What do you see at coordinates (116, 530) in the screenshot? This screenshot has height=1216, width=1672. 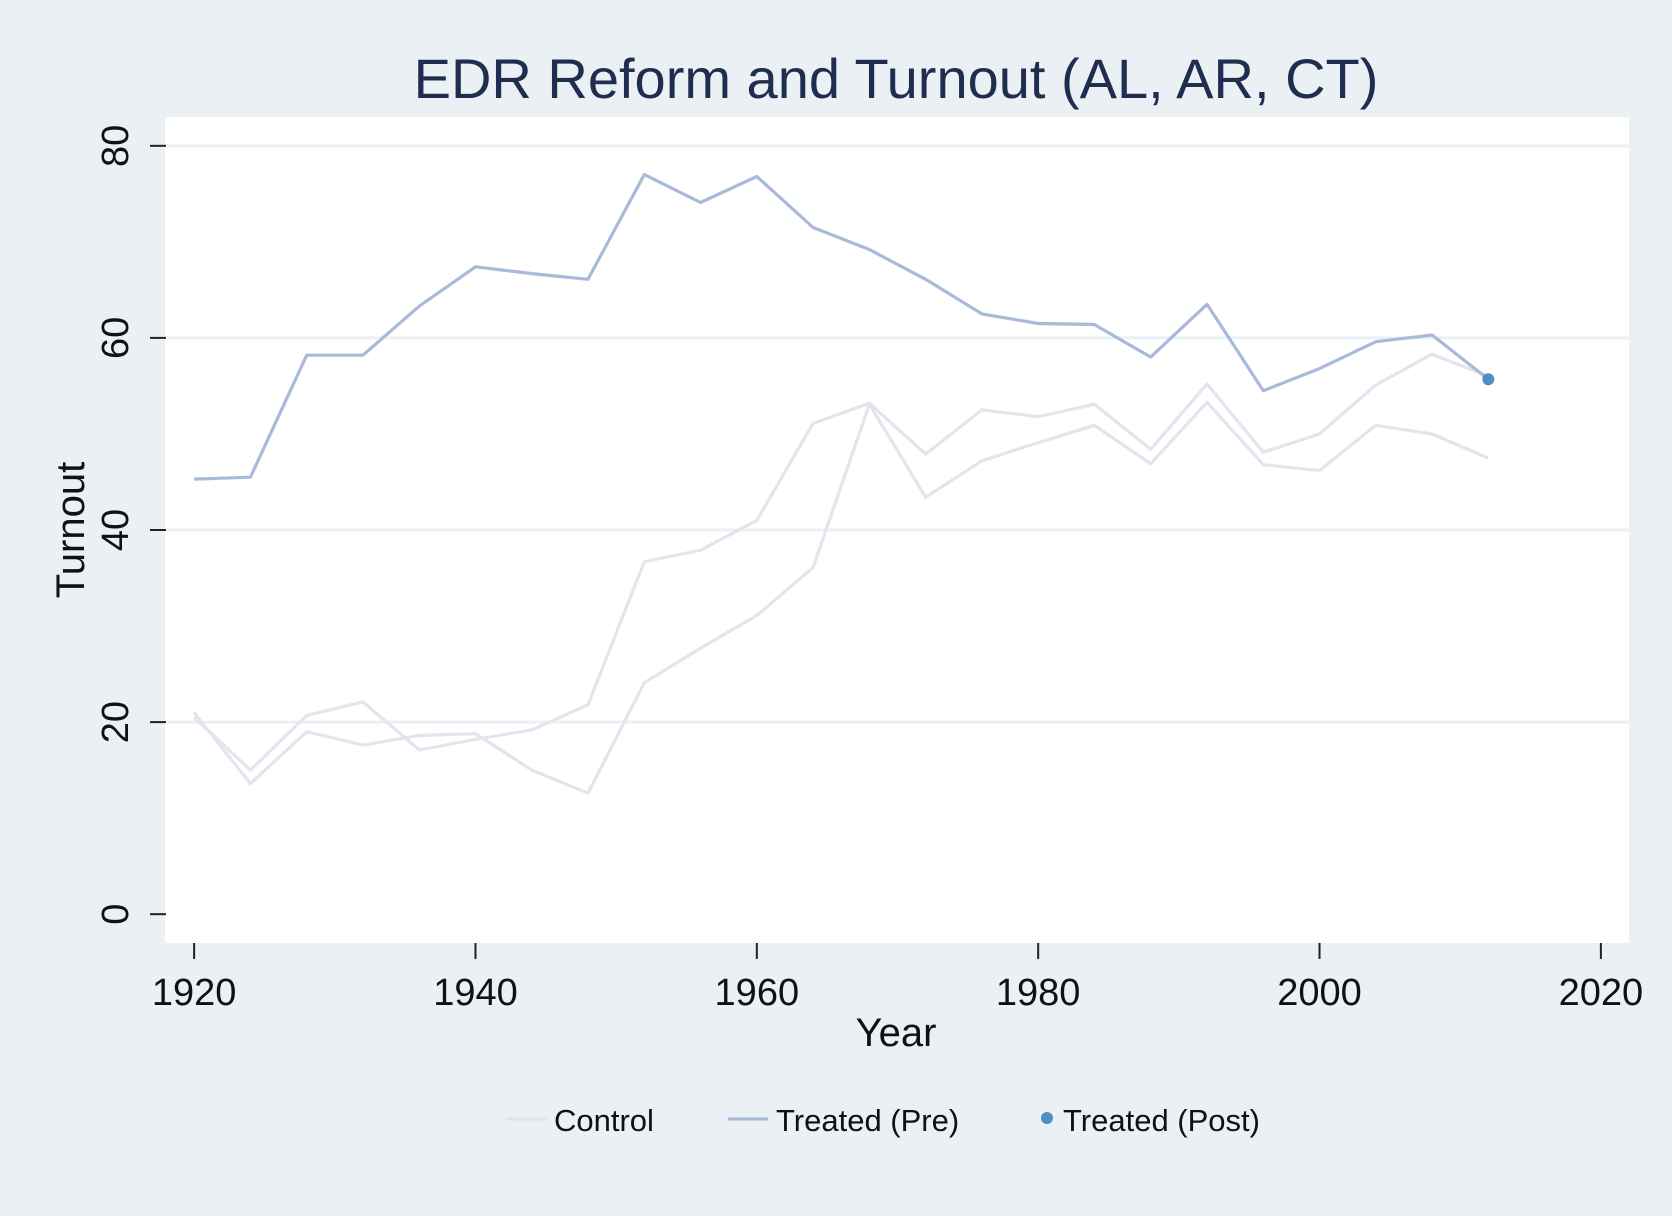 I see `y-tick-label: 40` at bounding box center [116, 530].